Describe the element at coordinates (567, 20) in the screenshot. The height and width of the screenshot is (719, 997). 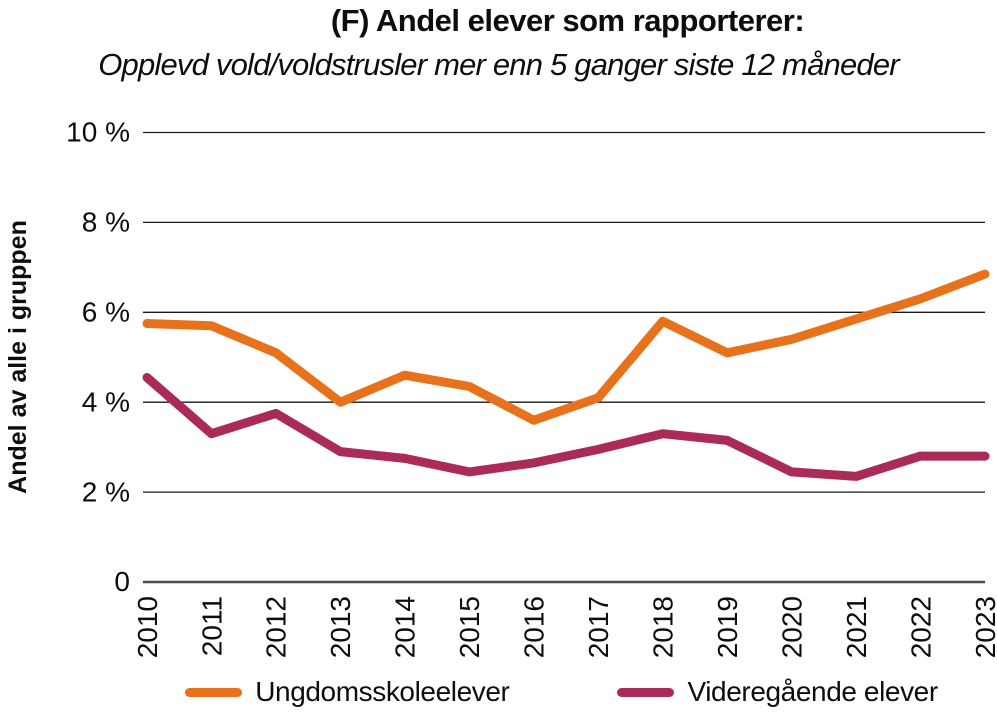
I see `chart-title: (F) Andel elever som rapporterer:` at that location.